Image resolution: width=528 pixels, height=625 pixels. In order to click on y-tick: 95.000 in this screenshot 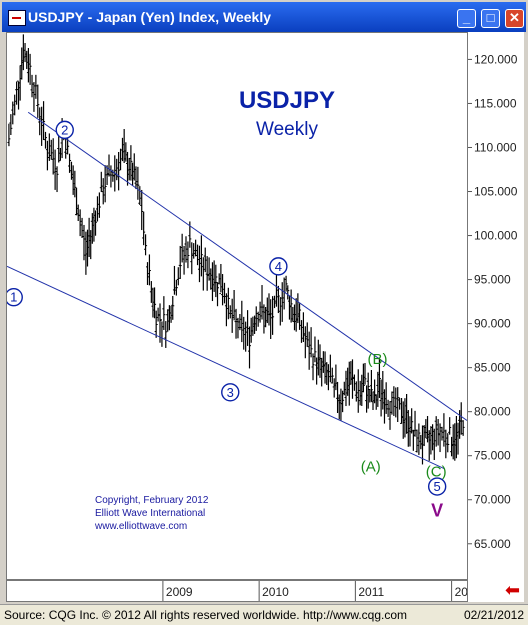, I will do `click(489, 280)`.